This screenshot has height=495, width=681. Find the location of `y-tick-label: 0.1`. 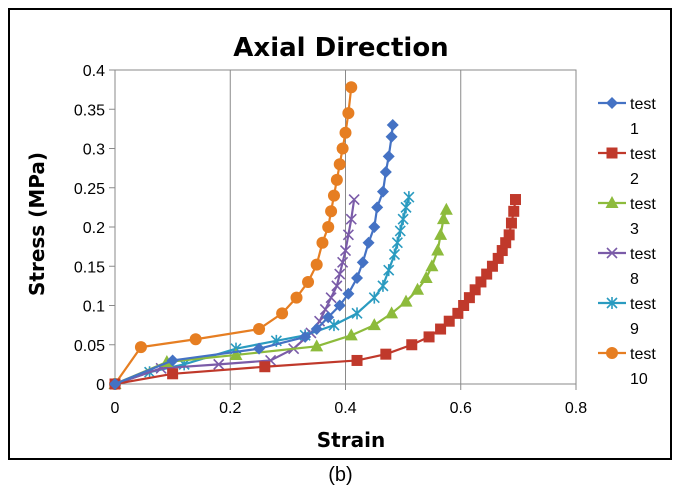

y-tick-label: 0.1 is located at coordinates (94, 307).